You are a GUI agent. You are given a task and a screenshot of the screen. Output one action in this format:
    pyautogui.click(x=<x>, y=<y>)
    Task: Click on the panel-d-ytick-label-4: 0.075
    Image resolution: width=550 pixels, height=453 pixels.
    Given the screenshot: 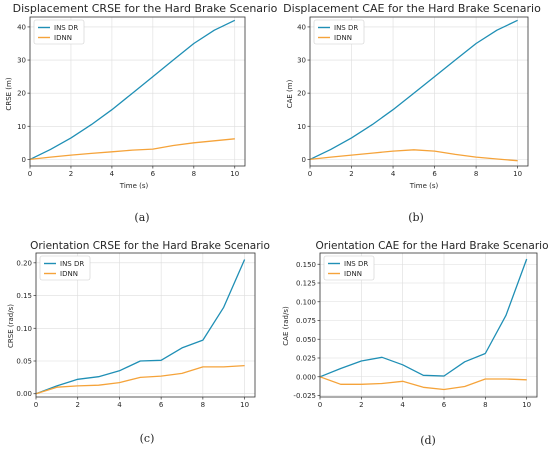 What is the action you would take?
    pyautogui.click(x=306, y=321)
    